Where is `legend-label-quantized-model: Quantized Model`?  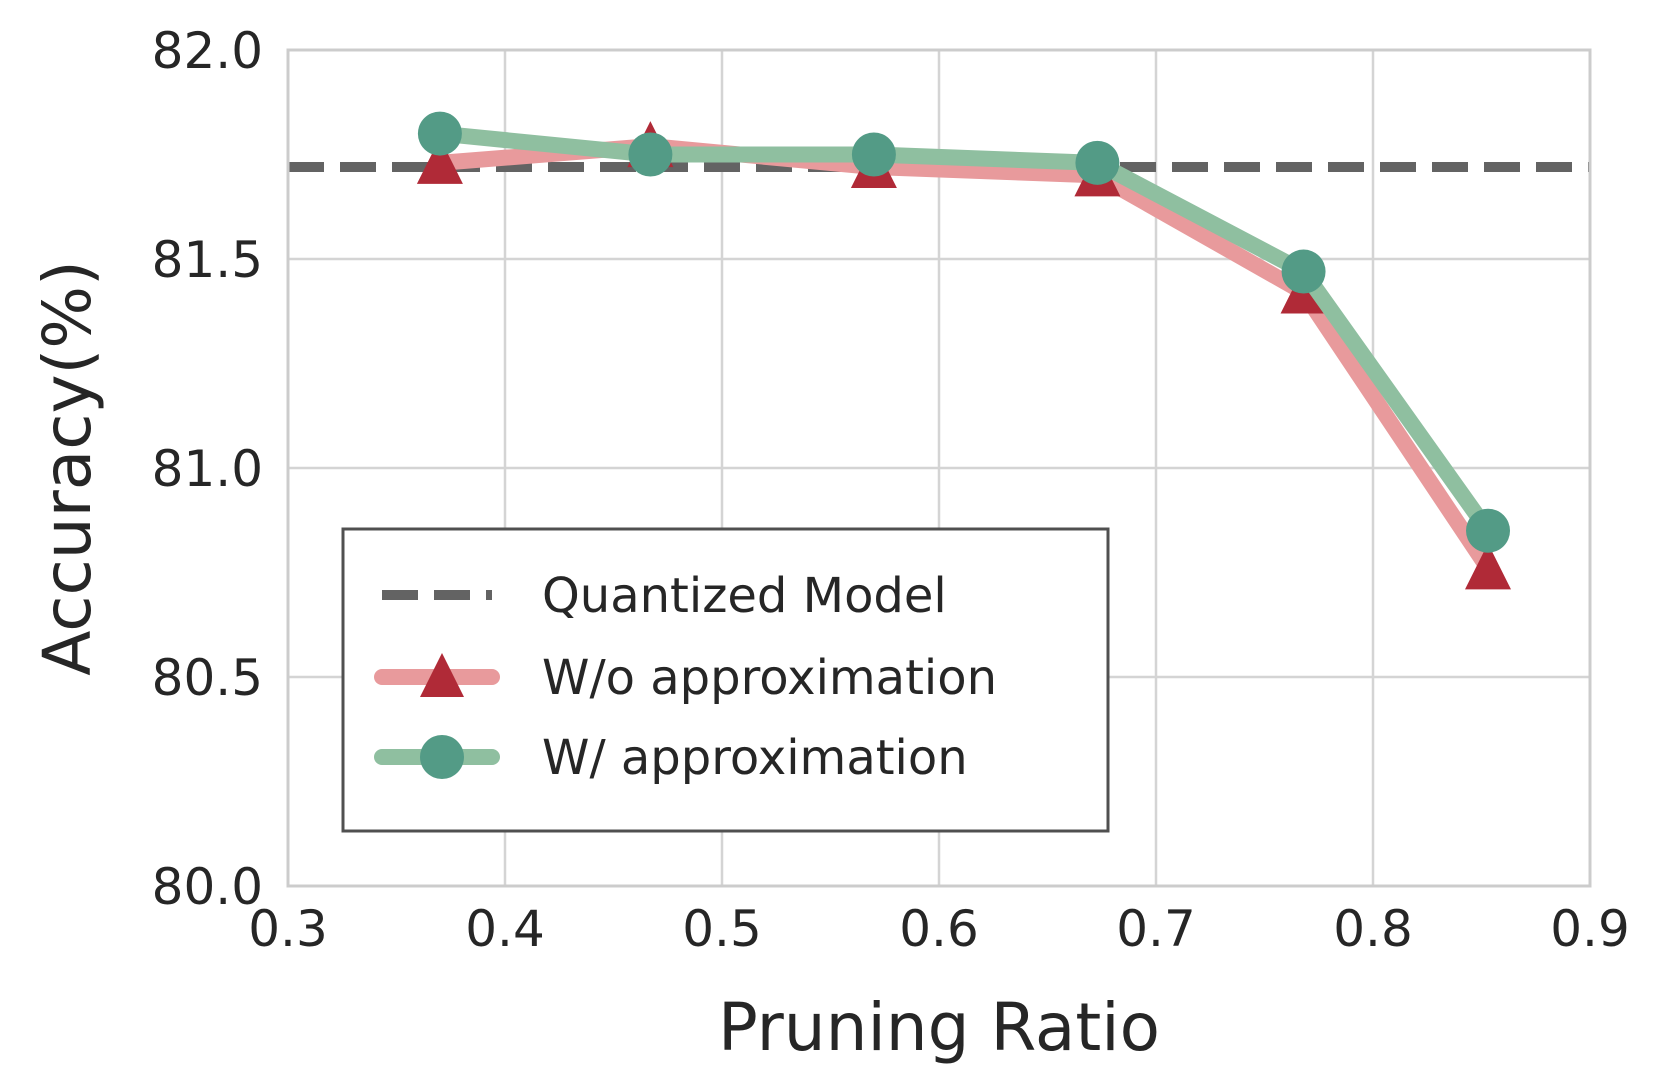 legend-label-quantized-model: Quantized Model is located at coordinates (744, 596).